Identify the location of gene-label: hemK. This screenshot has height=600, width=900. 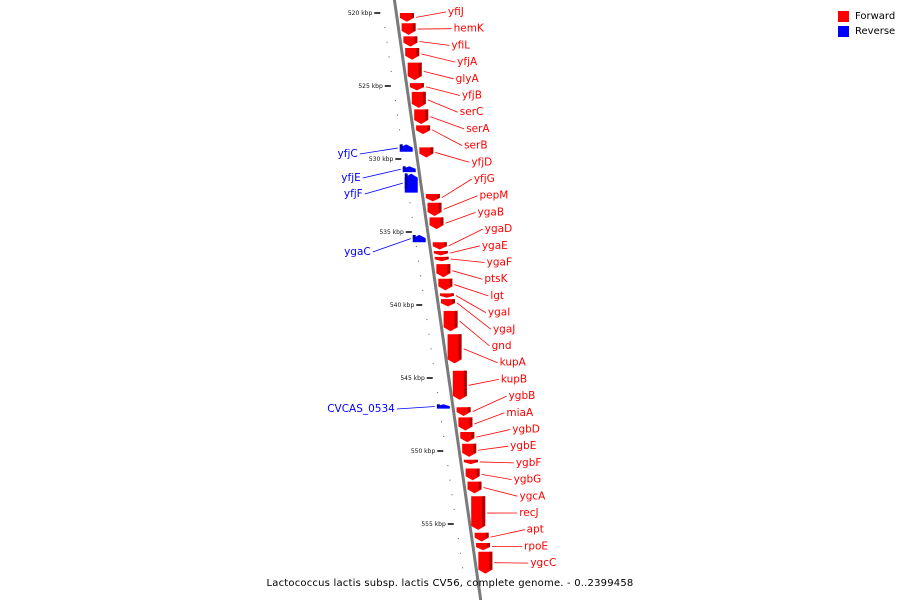
(469, 29).